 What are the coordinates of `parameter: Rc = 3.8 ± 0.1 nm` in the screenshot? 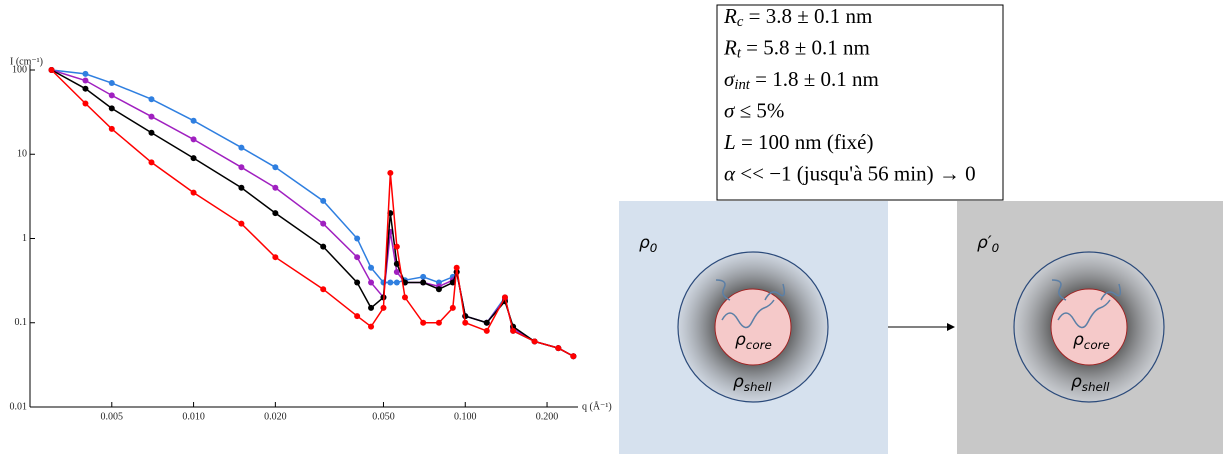 It's located at (797, 17).